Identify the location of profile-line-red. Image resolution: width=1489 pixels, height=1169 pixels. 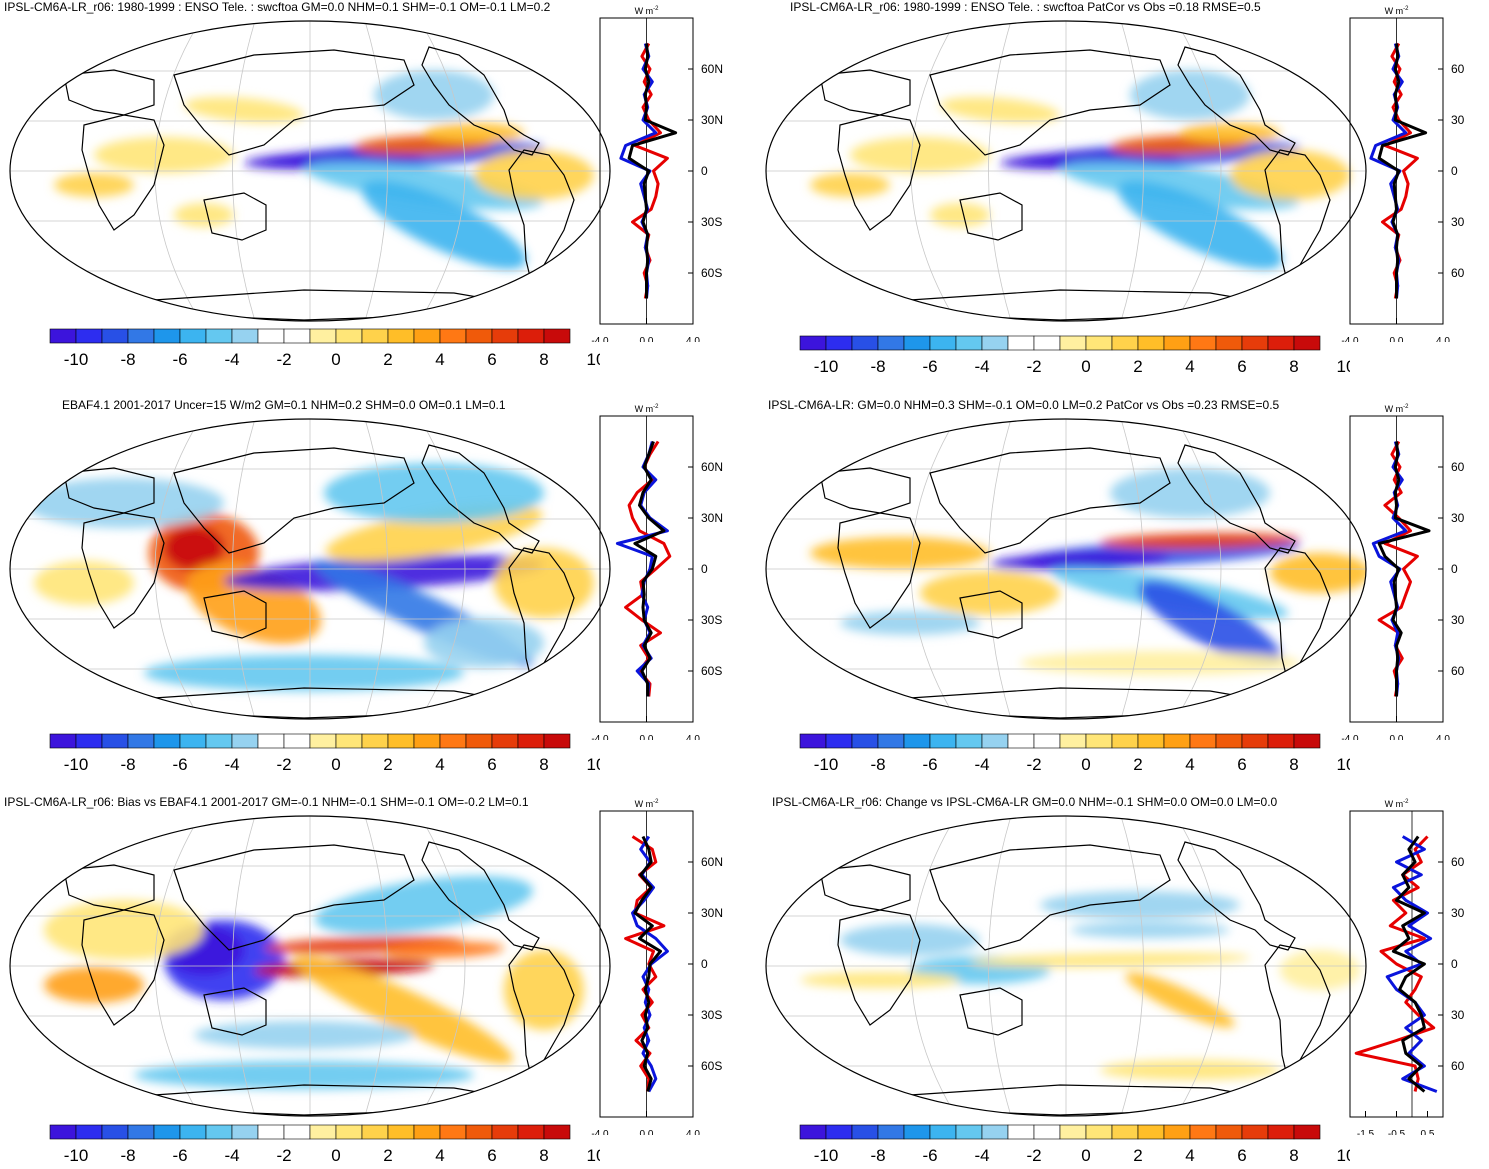
(648, 568).